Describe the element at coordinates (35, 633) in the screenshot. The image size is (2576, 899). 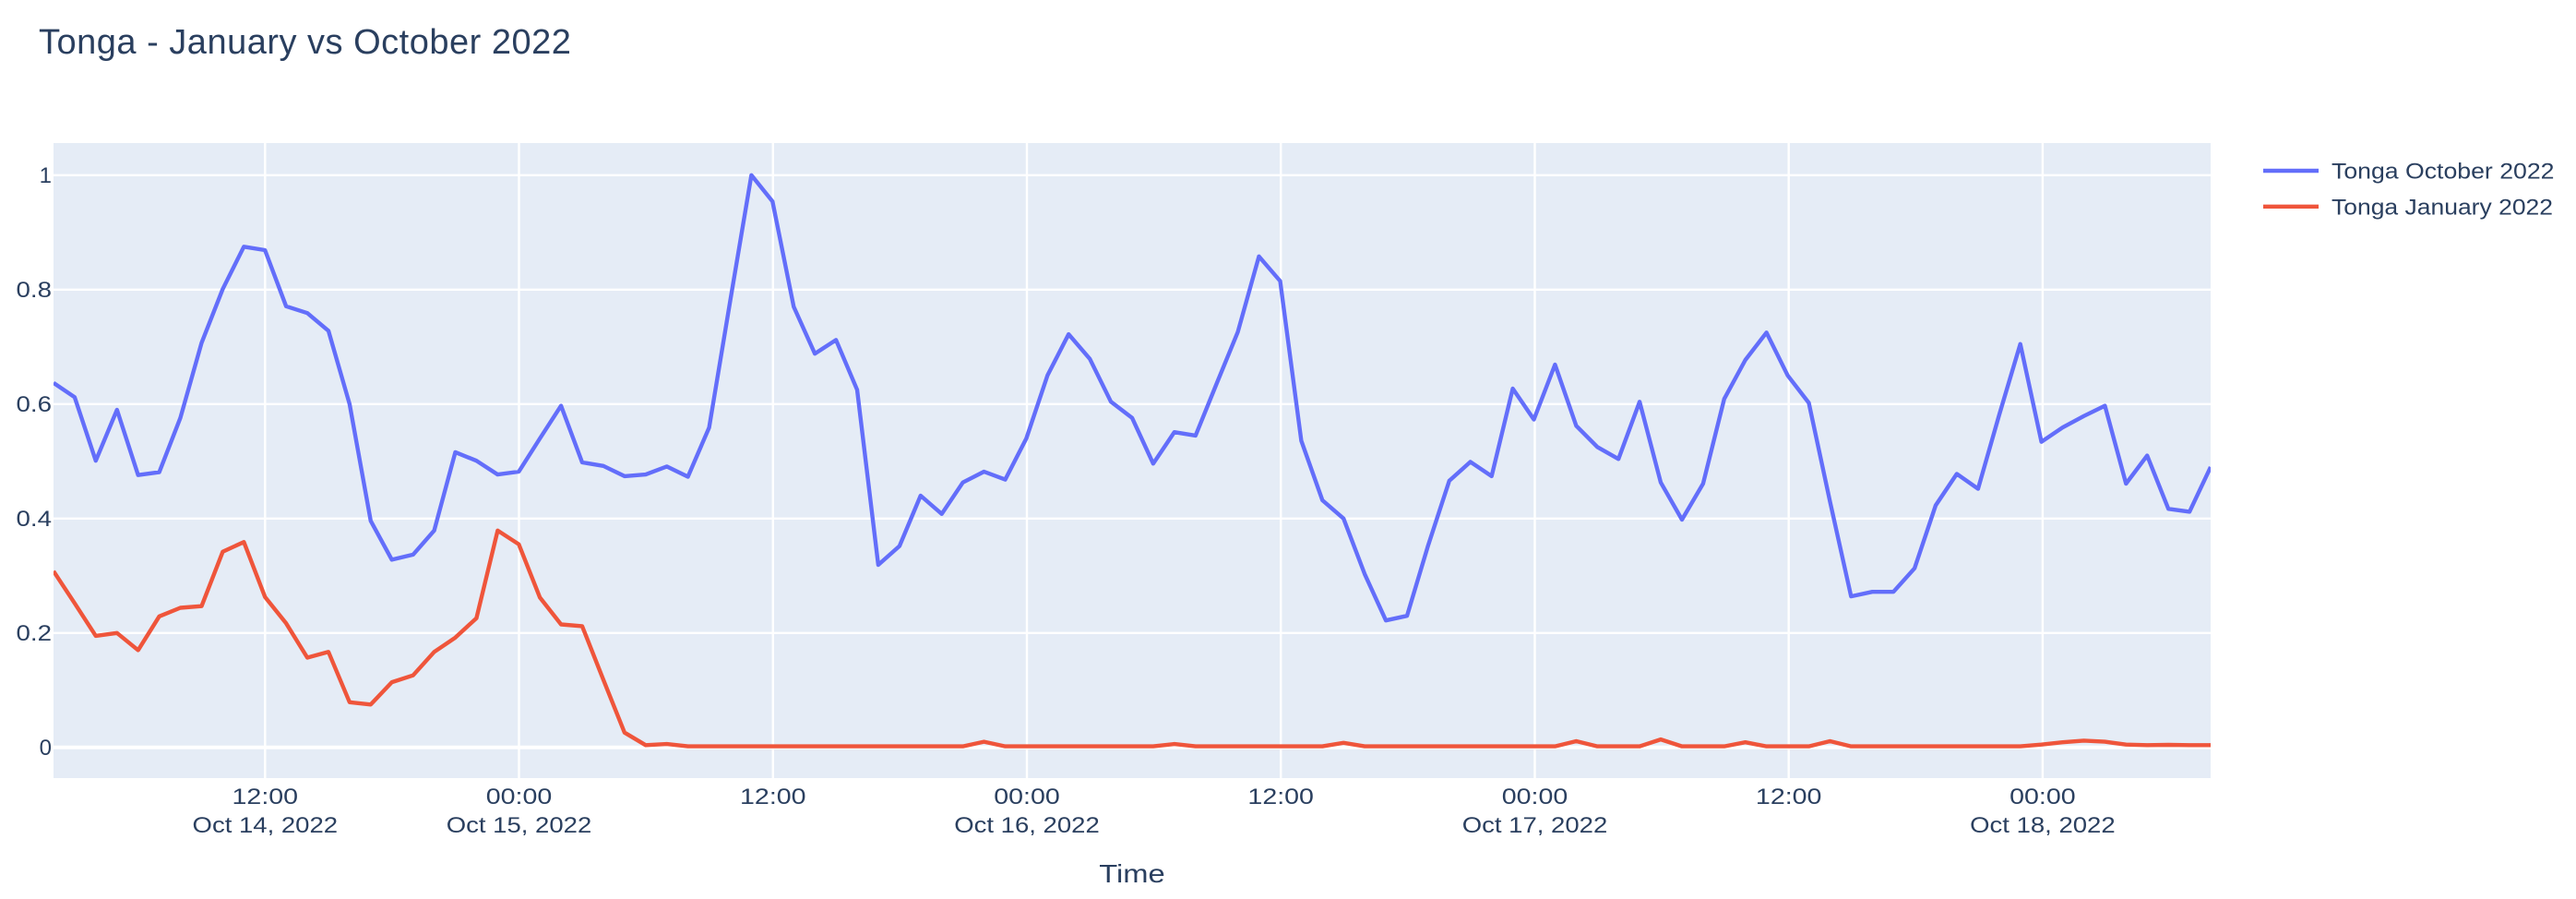
I see `svg-text: 0.2` at that location.